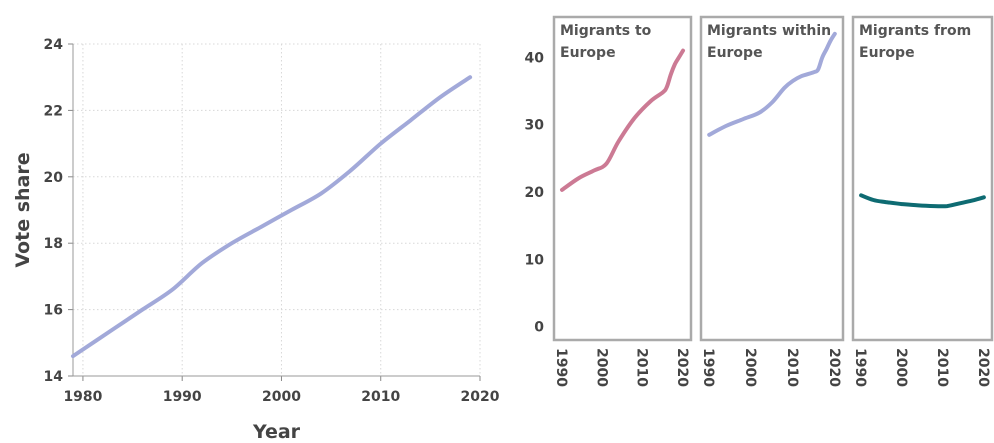 Image resolution: width=994 pixels, height=443 pixels. What do you see at coordinates (535, 193) in the screenshot?
I see `facet-y-tick-label: 20` at bounding box center [535, 193].